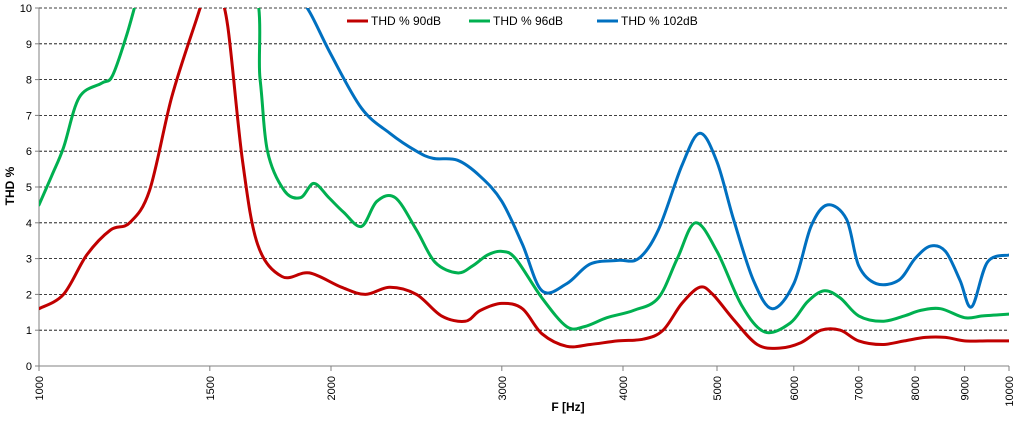 This screenshot has width=1015, height=425. I want to click on y-tick-label: 6, so click(29, 152).